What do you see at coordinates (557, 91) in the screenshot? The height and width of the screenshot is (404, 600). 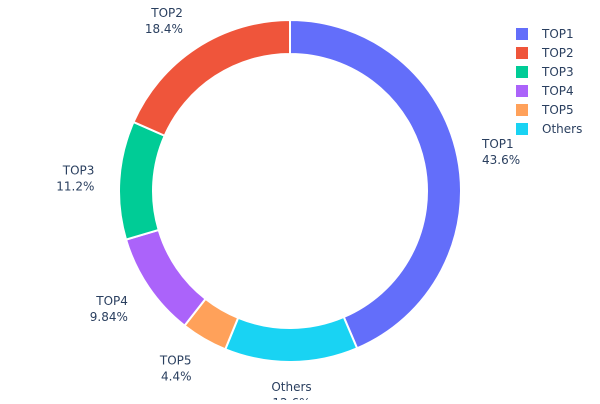 I see `legend-label: TOP4` at bounding box center [557, 91].